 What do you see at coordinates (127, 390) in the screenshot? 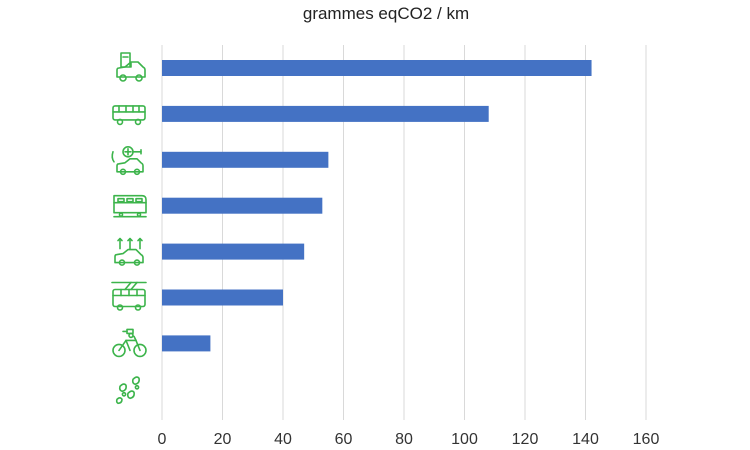
I see `walking-icon` at bounding box center [127, 390].